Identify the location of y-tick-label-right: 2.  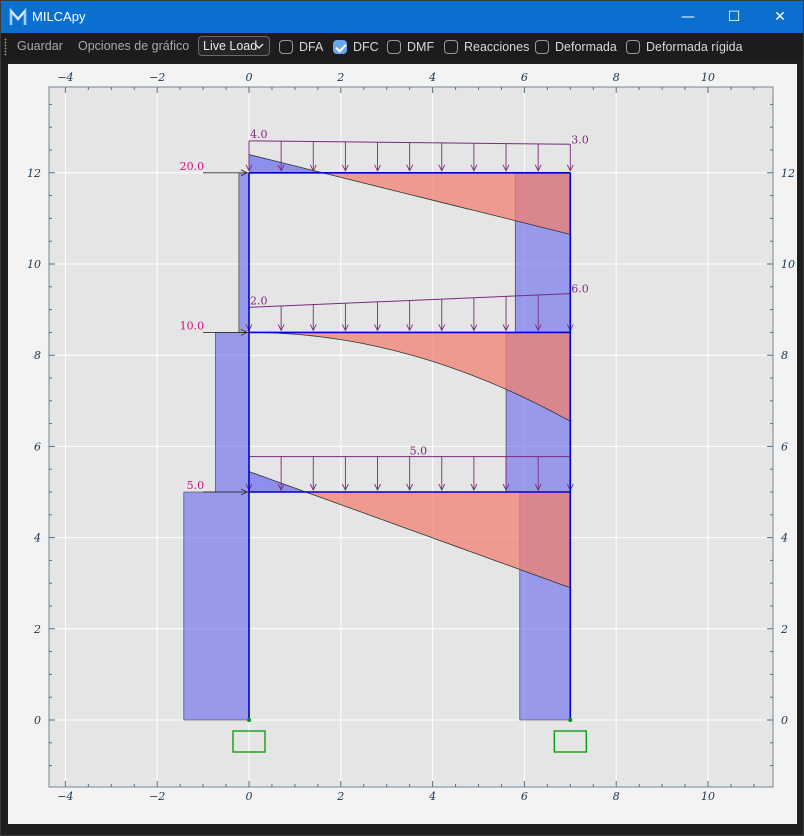
(784, 629).